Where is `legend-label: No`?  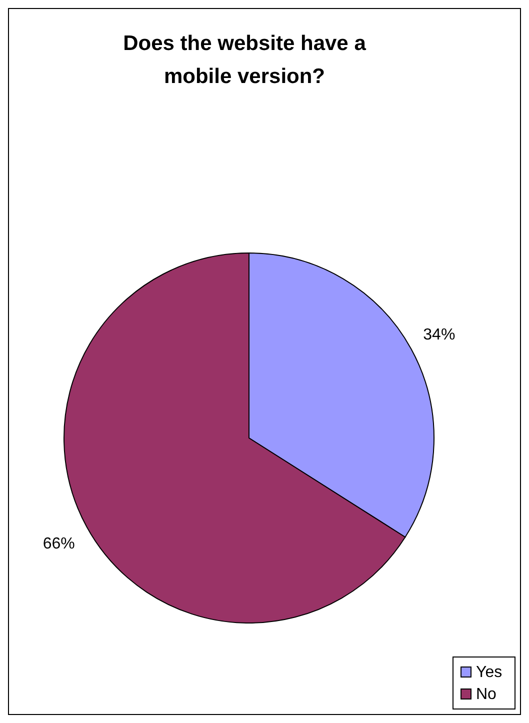
legend-label: No is located at coordinates (486, 694).